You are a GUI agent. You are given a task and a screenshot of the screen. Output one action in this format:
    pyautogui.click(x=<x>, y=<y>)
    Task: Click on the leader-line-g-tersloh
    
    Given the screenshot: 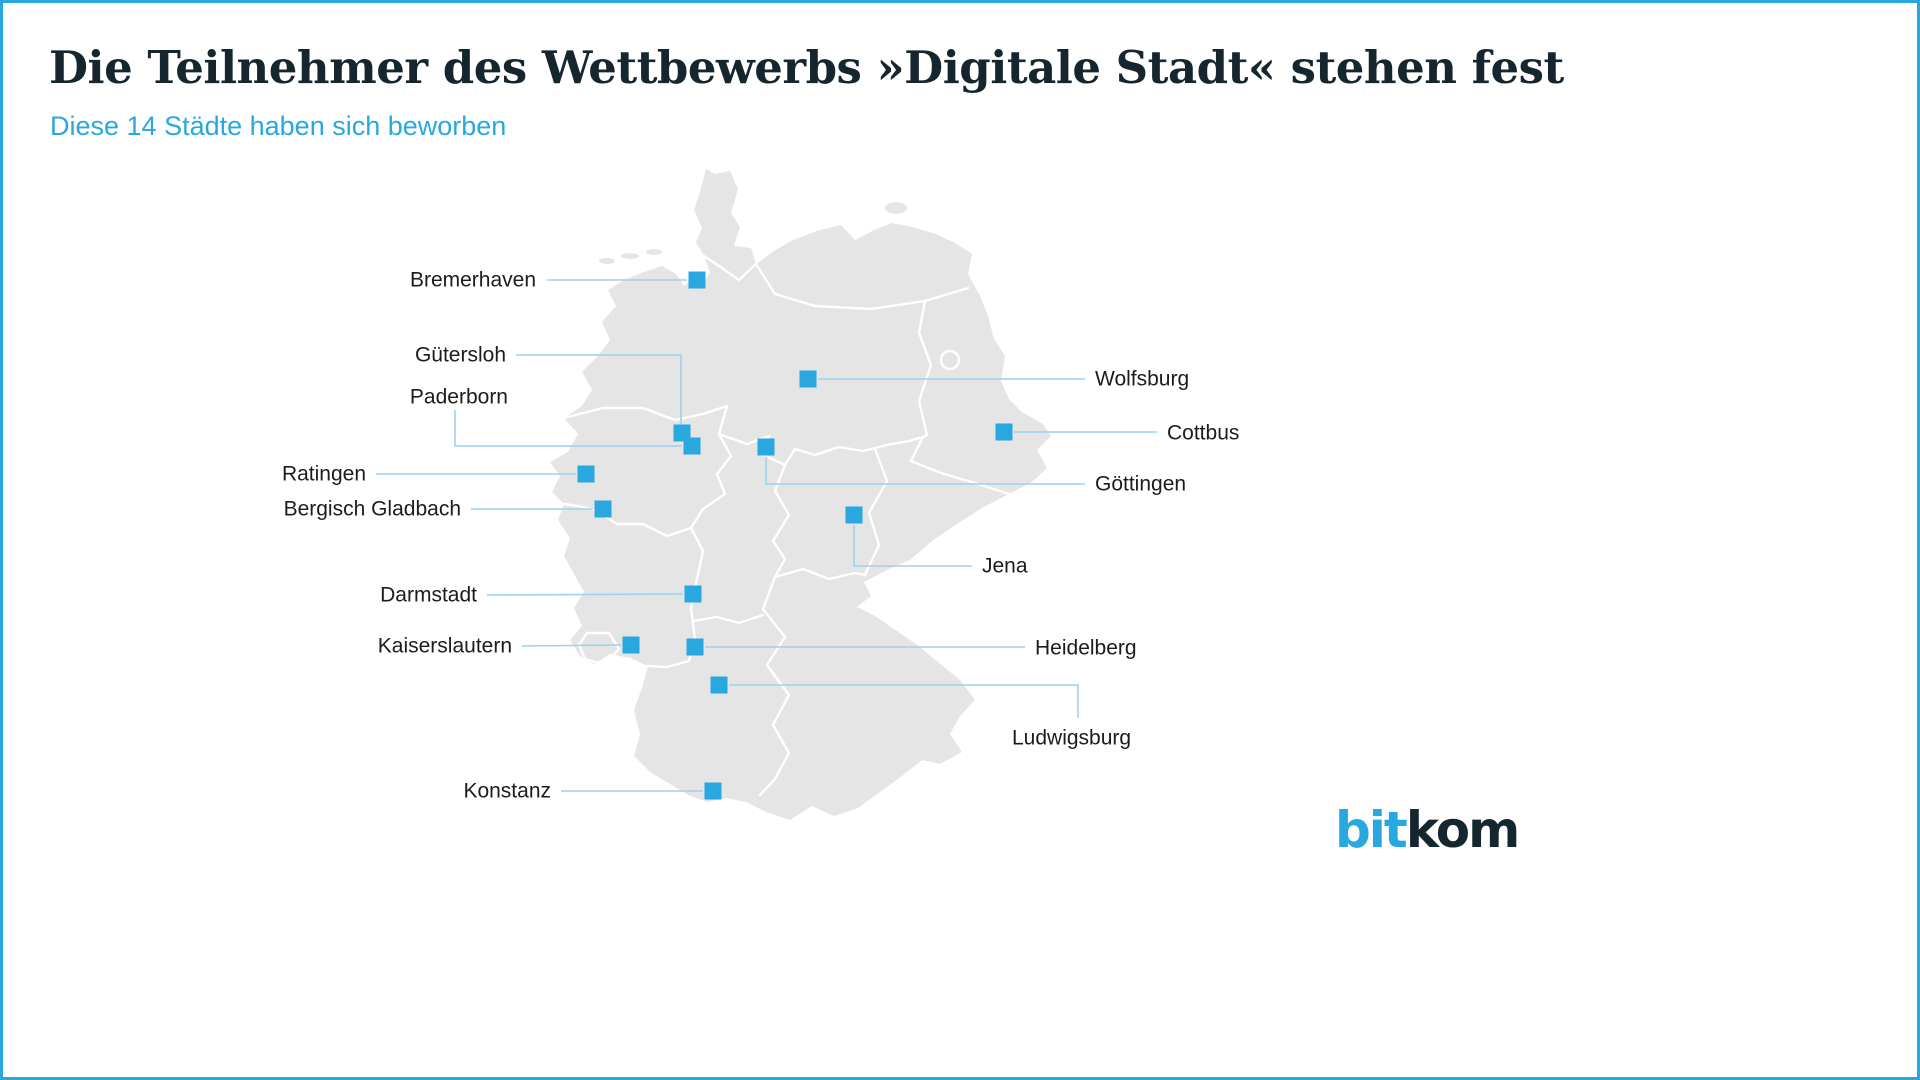 What is the action you would take?
    pyautogui.click(x=599, y=390)
    